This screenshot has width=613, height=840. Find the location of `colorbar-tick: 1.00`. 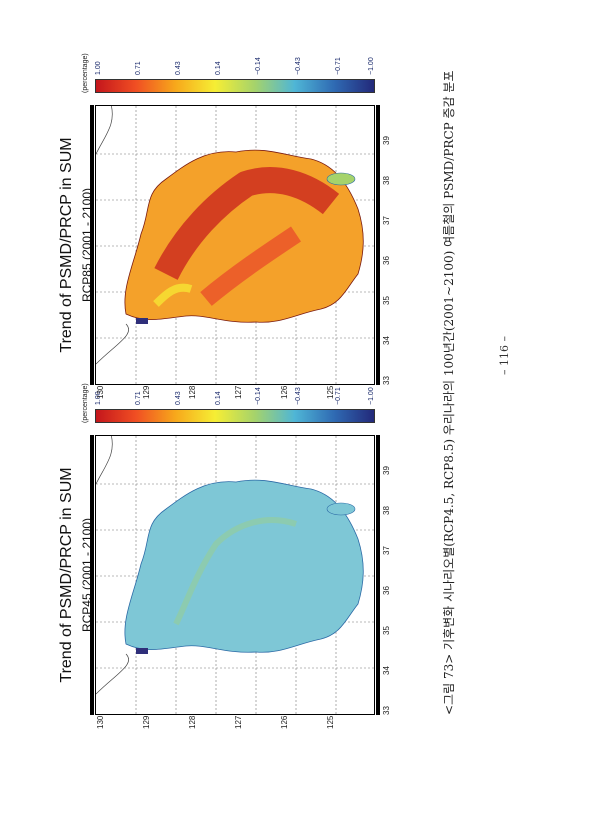

colorbar-tick: 1.00 is located at coordinates (98, 68).